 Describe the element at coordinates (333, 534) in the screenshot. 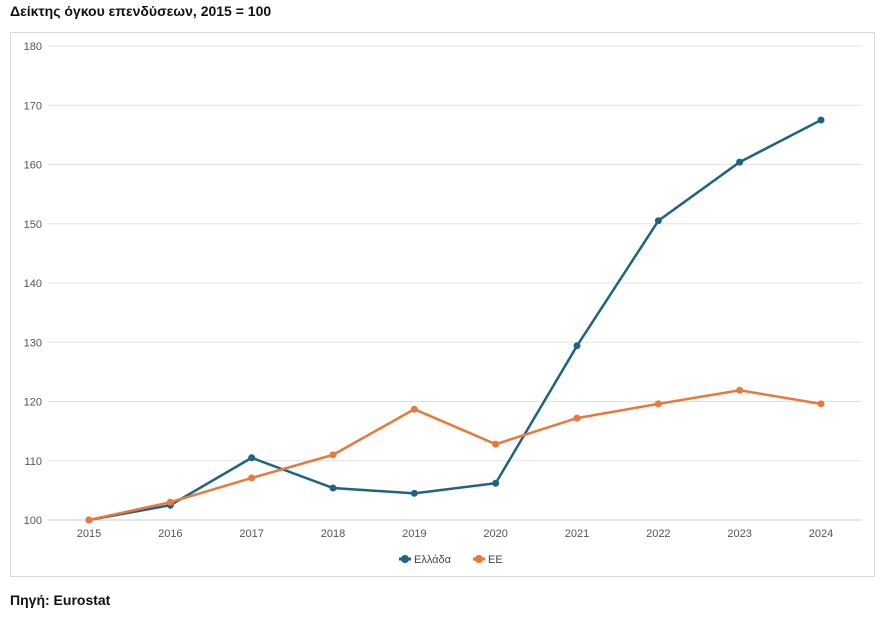

I see `x-tick-label: 2018` at that location.